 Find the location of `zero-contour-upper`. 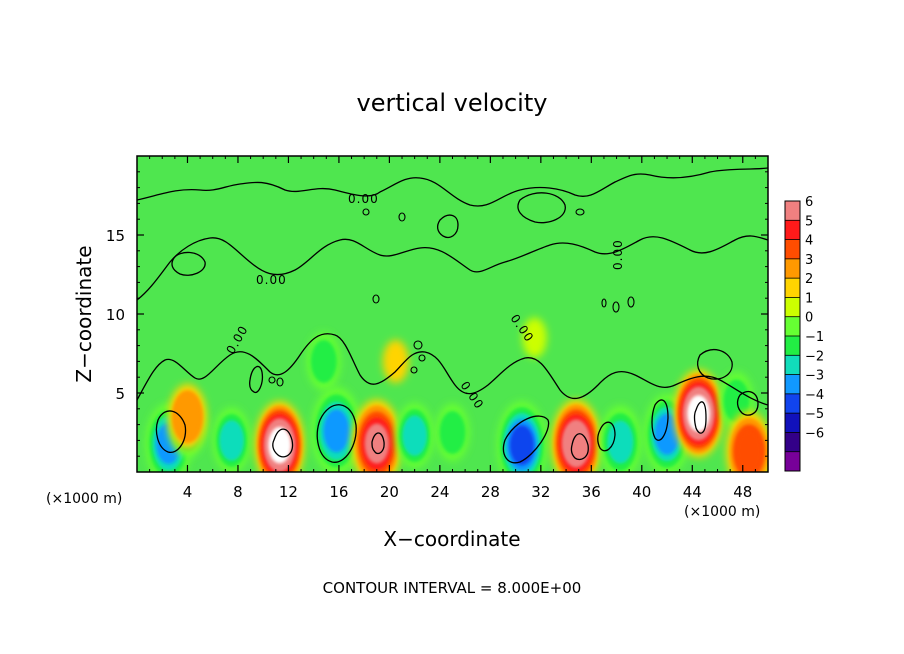

zero-contour-upper is located at coordinates (452, 187).